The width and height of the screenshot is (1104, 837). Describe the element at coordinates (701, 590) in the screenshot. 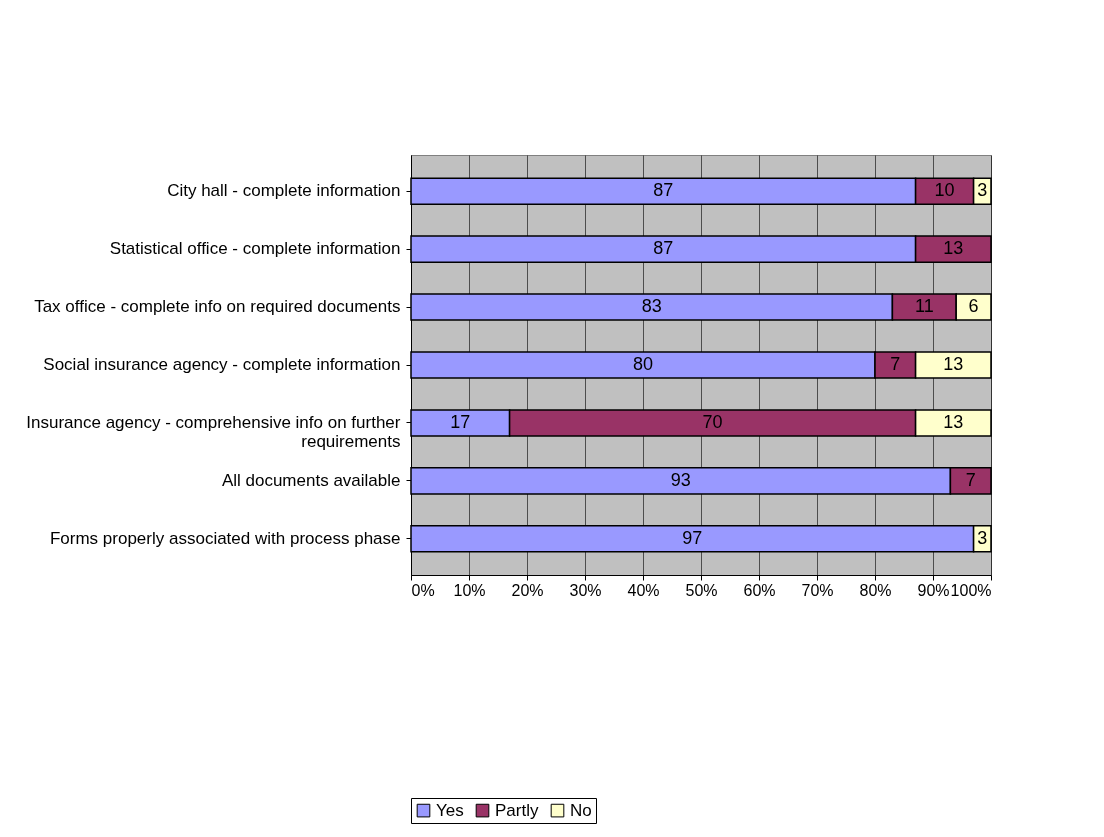

I see `x-tick-label: 50%` at that location.